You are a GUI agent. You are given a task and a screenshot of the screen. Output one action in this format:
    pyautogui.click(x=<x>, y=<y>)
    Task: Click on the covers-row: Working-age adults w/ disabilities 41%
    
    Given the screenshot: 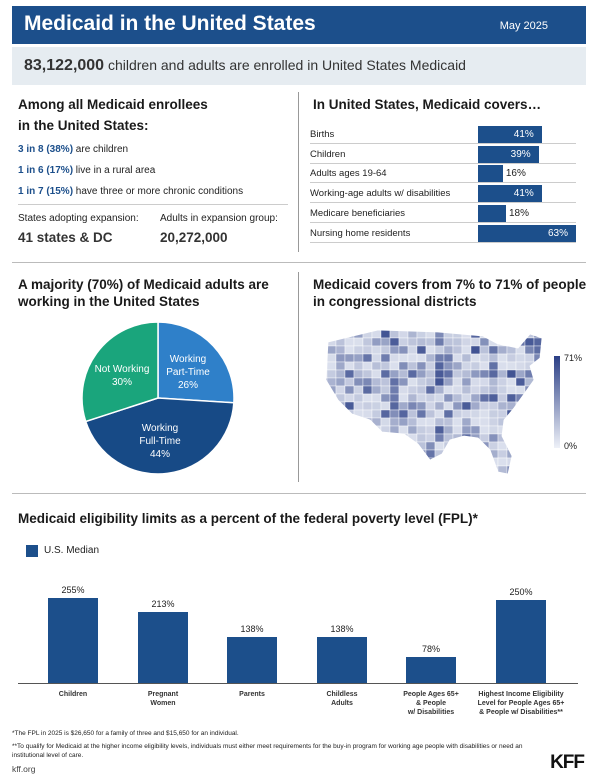 What is the action you would take?
    pyautogui.click(x=443, y=194)
    